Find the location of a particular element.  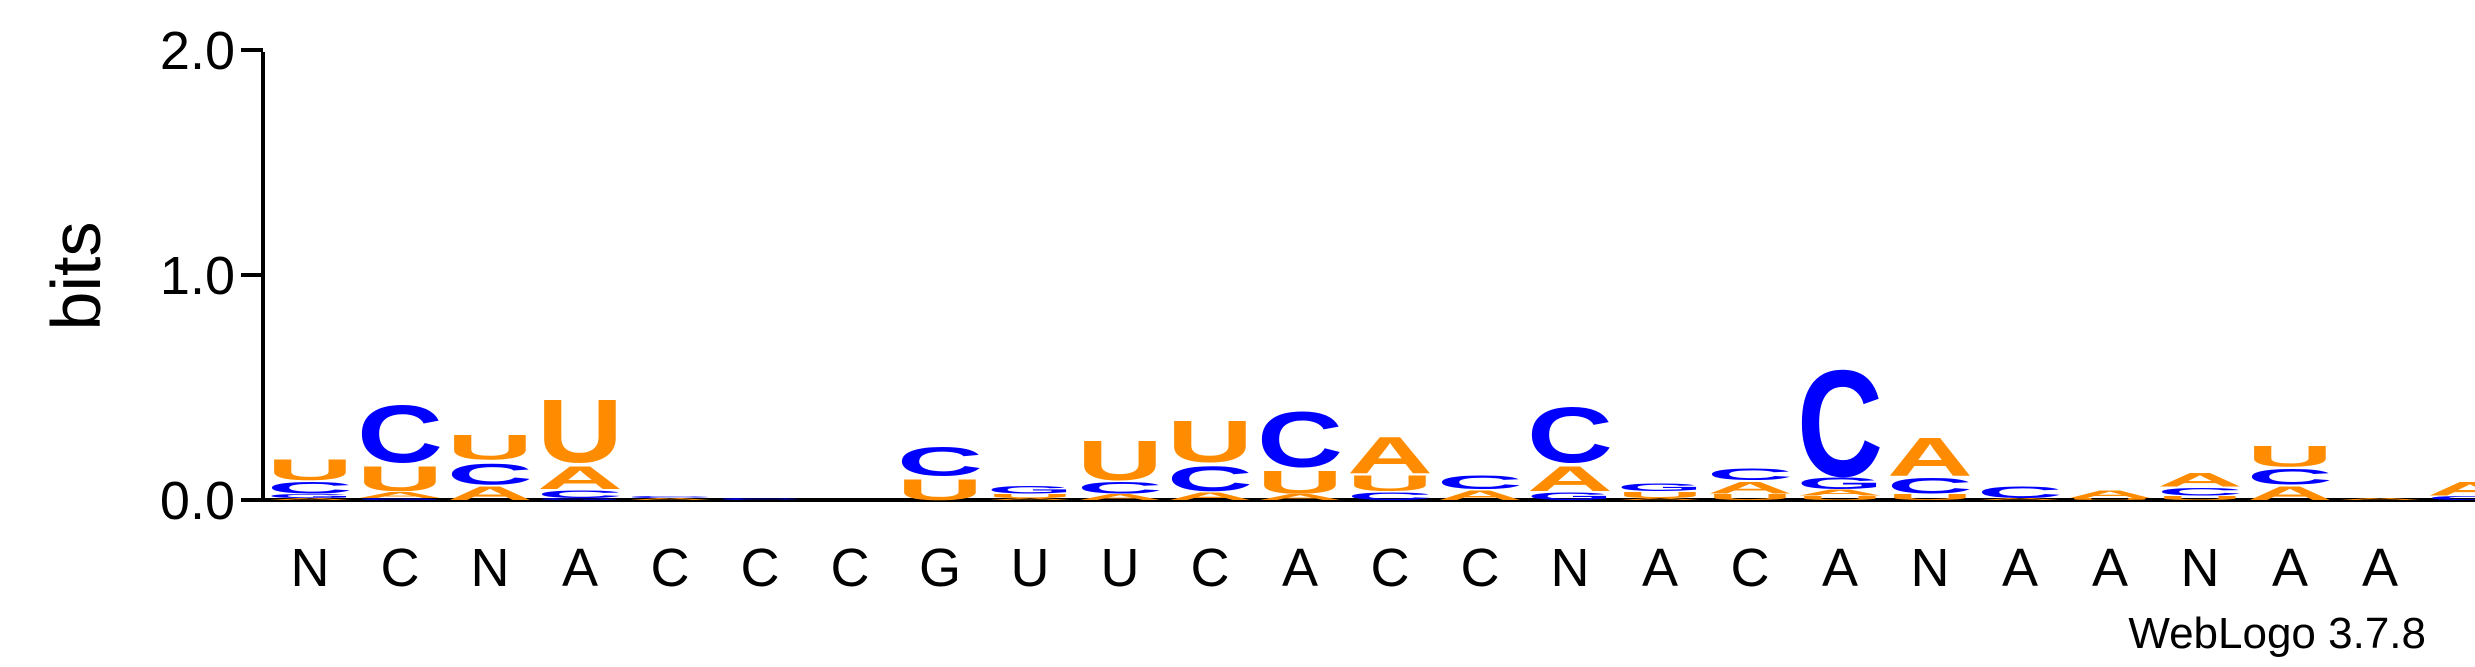

y-tick-label: 0.0 is located at coordinates (197, 501).